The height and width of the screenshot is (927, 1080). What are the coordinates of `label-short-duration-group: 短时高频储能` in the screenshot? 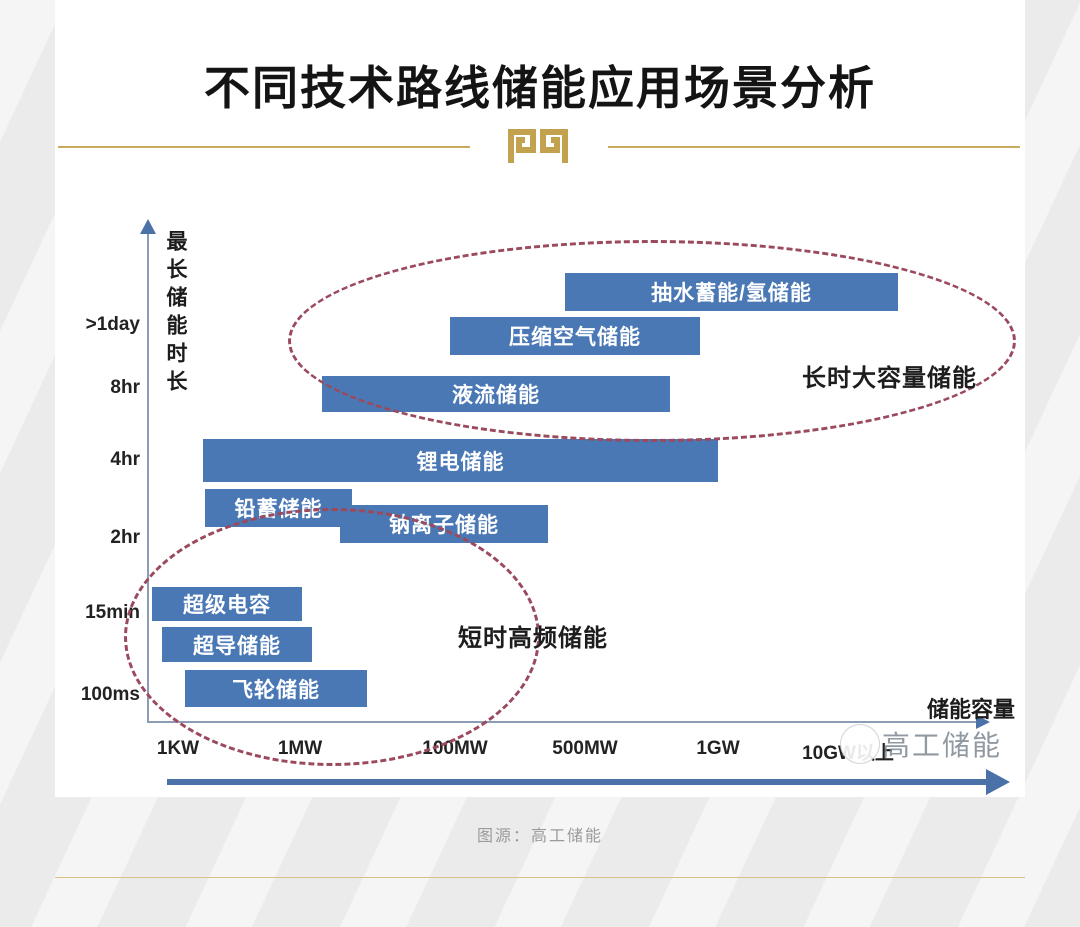 It's located at (533, 638).